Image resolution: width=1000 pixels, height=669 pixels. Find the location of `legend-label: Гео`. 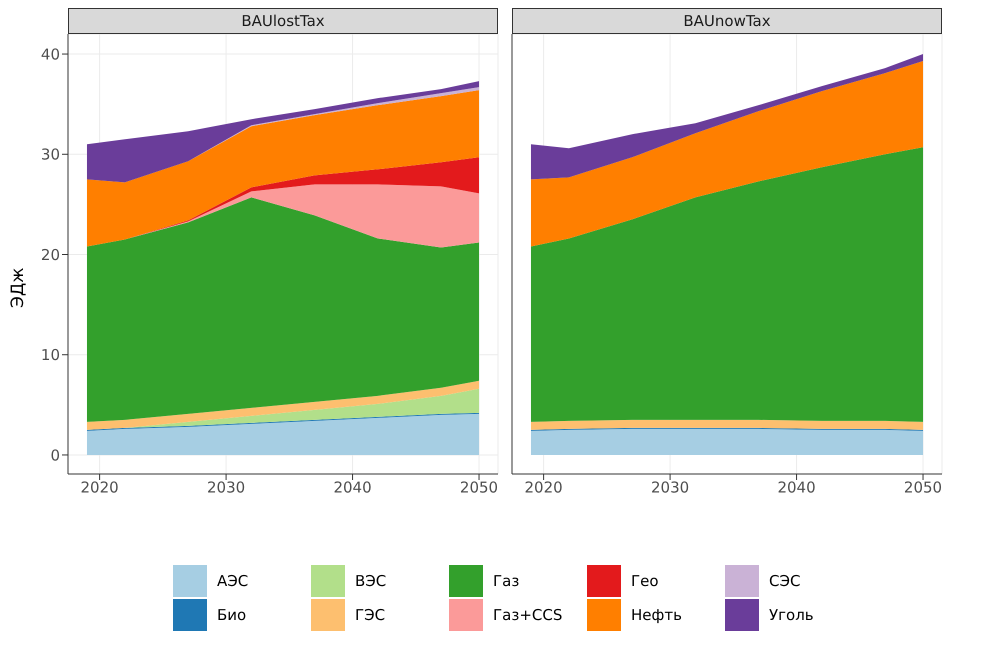

legend-label: Гео is located at coordinates (645, 581).